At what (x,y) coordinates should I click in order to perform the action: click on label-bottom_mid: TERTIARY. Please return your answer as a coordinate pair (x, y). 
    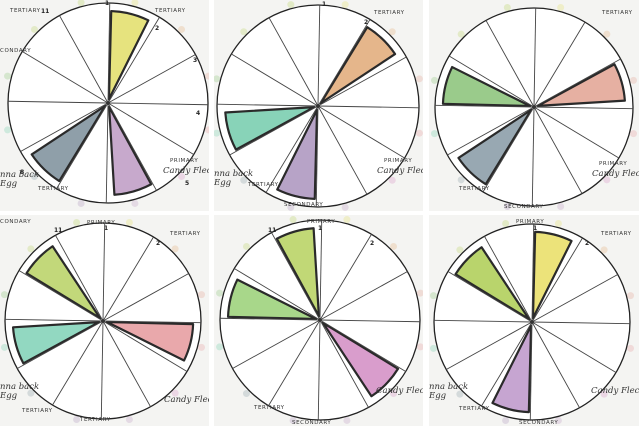
    Looking at the image, I should click on (95, 420).